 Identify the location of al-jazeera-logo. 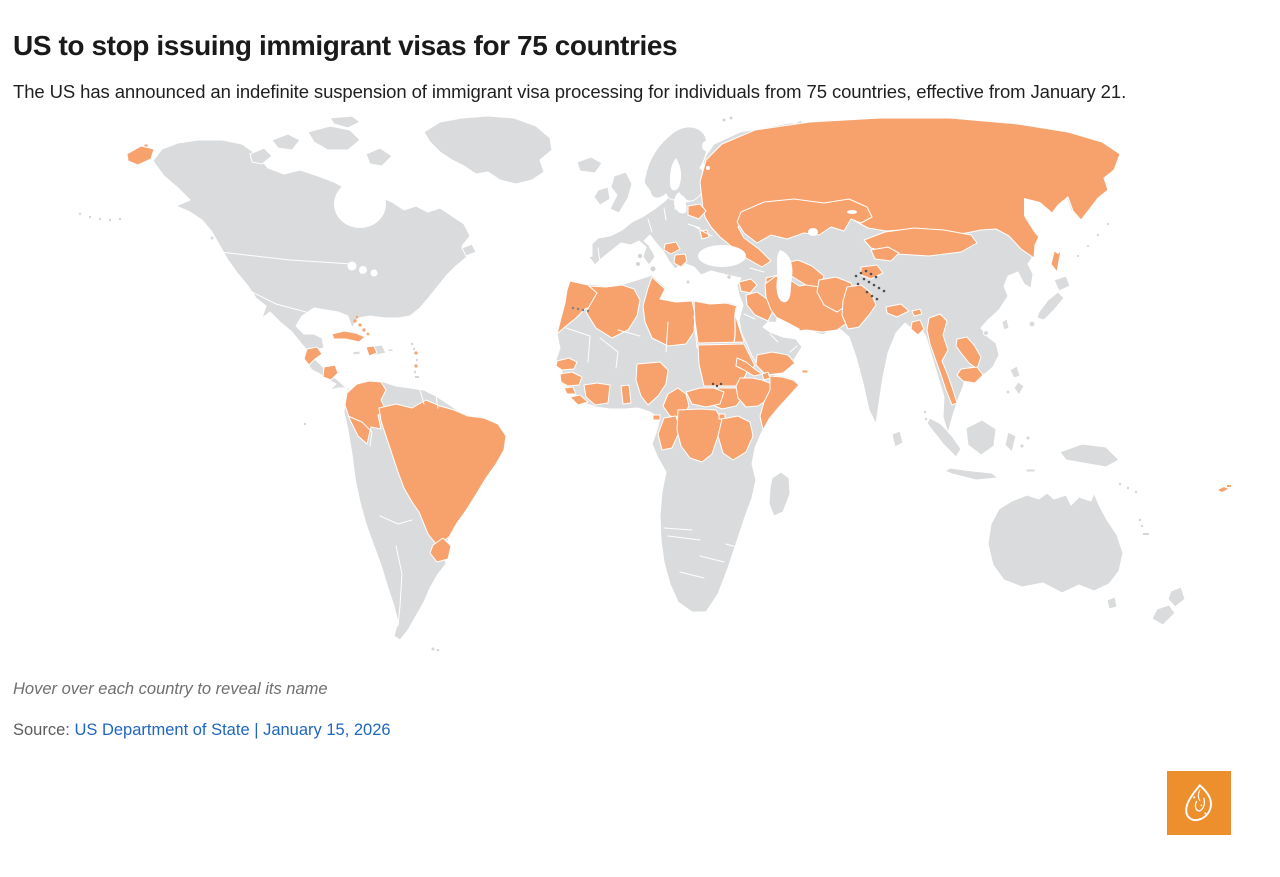
(1199, 803).